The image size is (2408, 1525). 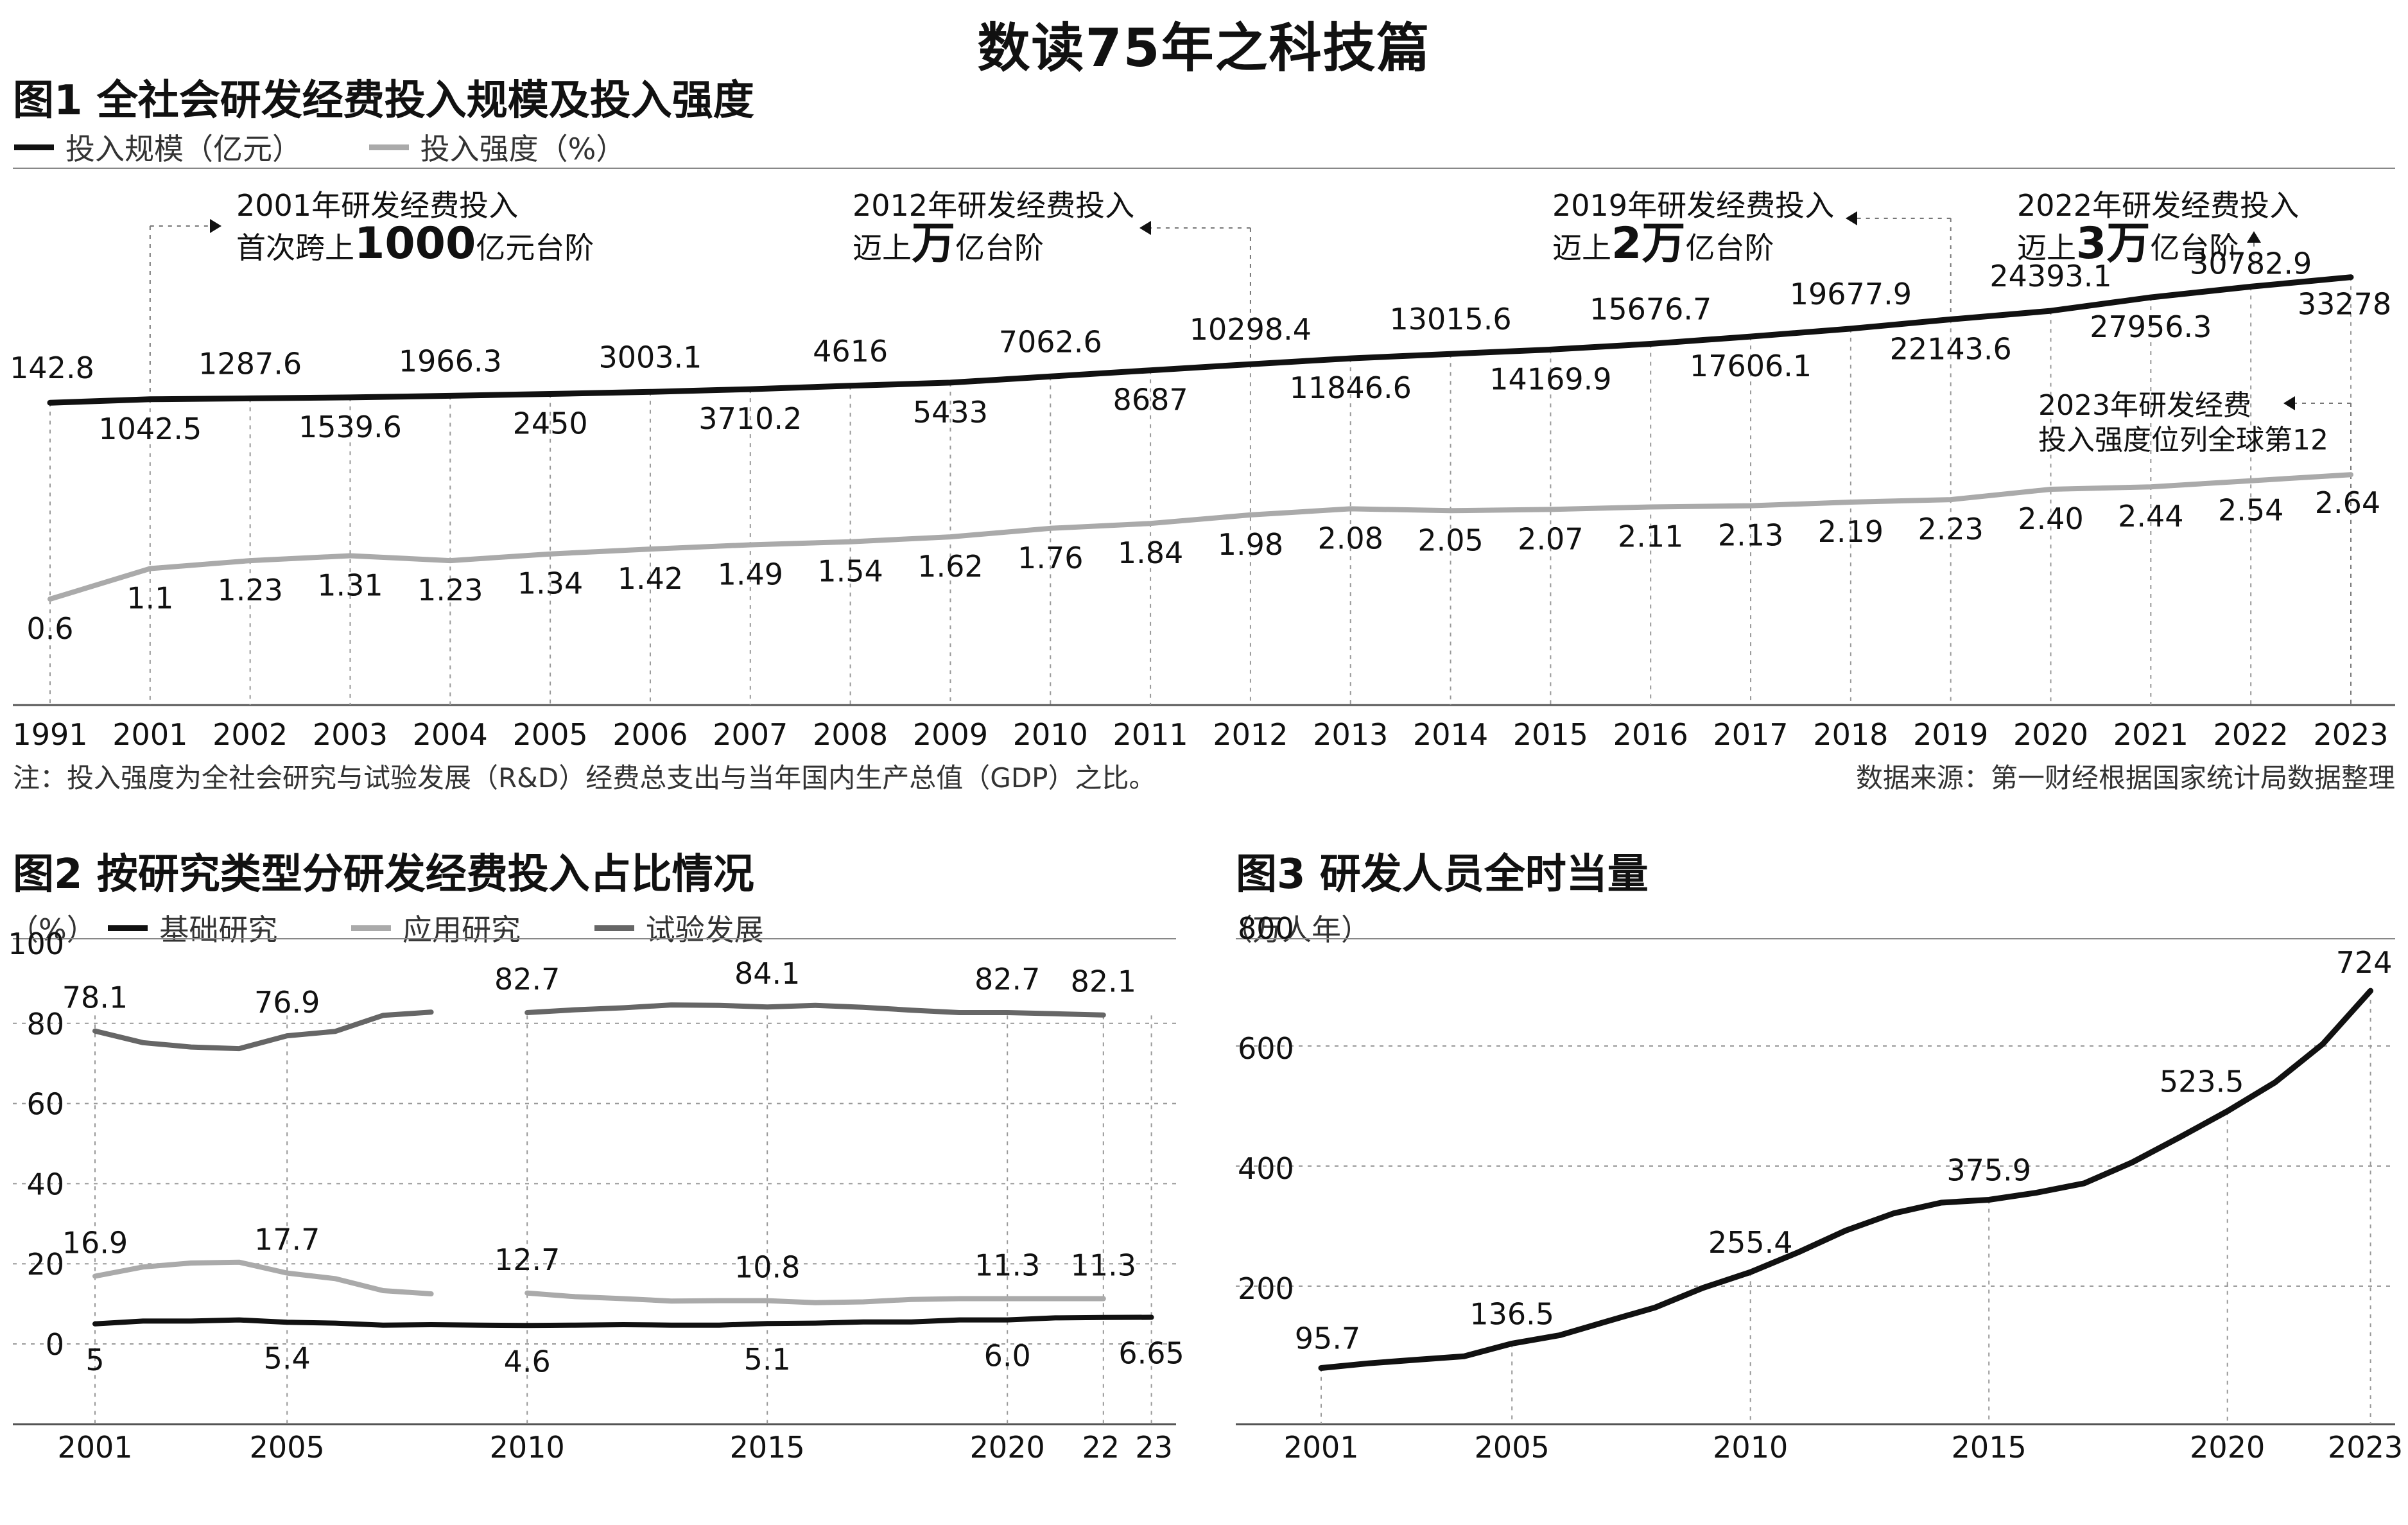 What do you see at coordinates (650, 578) in the screenshot?
I see `fig1-intensity-label: 1.42` at bounding box center [650, 578].